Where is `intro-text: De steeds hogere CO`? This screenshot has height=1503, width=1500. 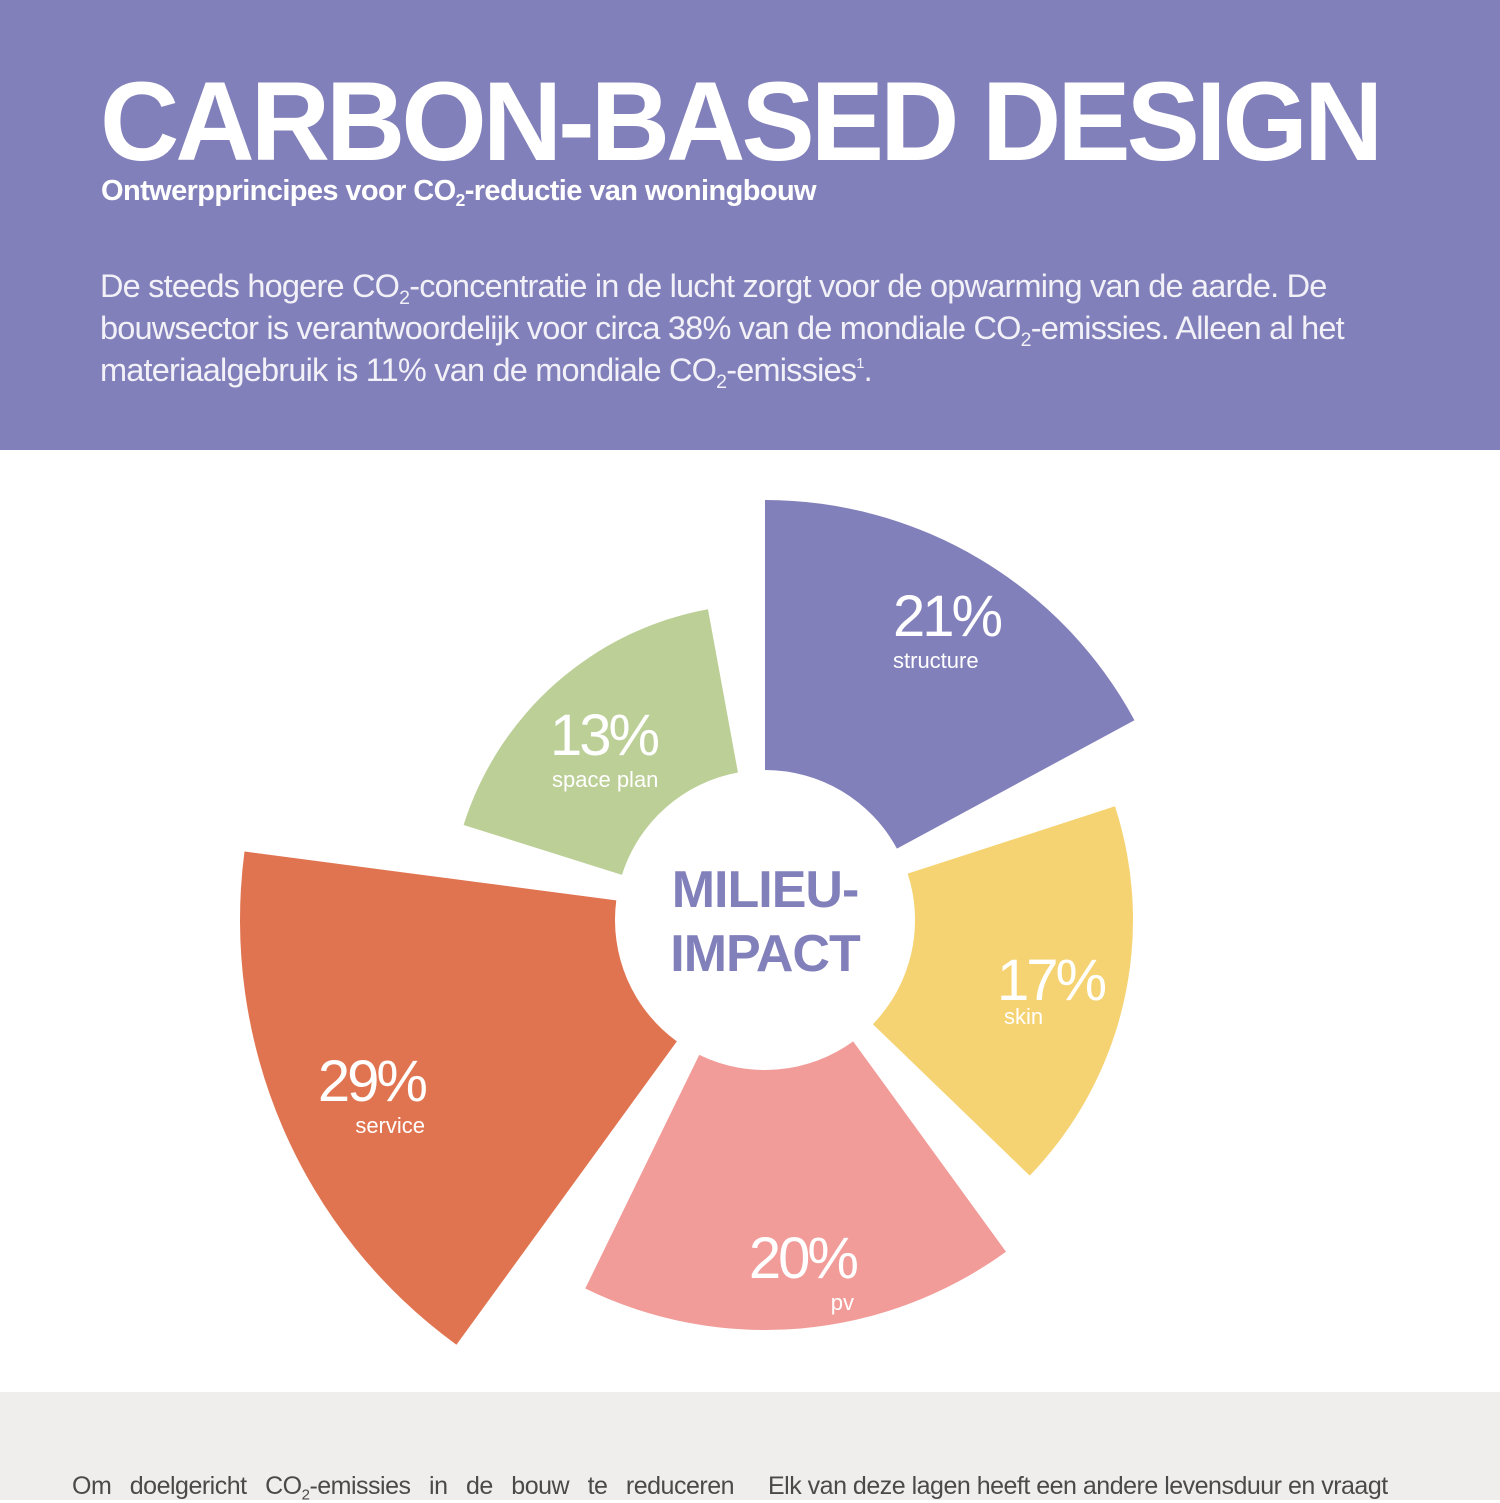
intro-text: De steeds hogere CO is located at coordinates (250, 286).